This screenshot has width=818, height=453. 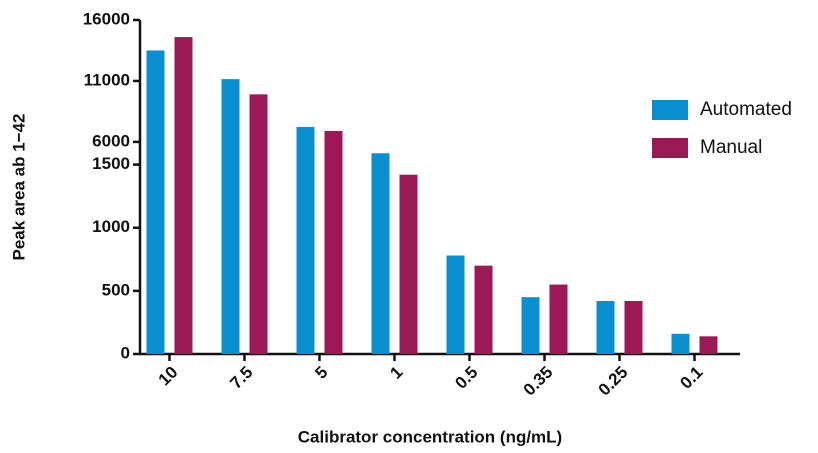 I want to click on x-tick-label: 0.35, so click(x=538, y=381).